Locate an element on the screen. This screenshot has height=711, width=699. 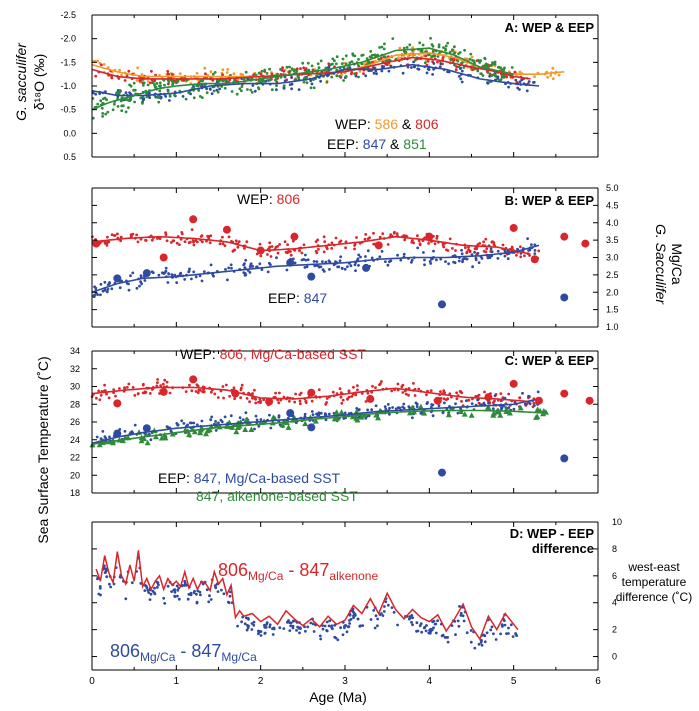
legend-site-847: 847 is located at coordinates (375, 144).